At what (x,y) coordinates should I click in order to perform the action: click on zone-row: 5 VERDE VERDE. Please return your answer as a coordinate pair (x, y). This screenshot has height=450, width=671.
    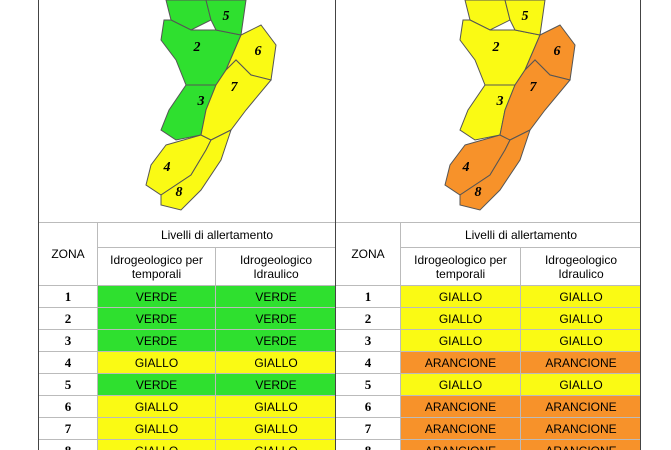
    Looking at the image, I should click on (187, 384).